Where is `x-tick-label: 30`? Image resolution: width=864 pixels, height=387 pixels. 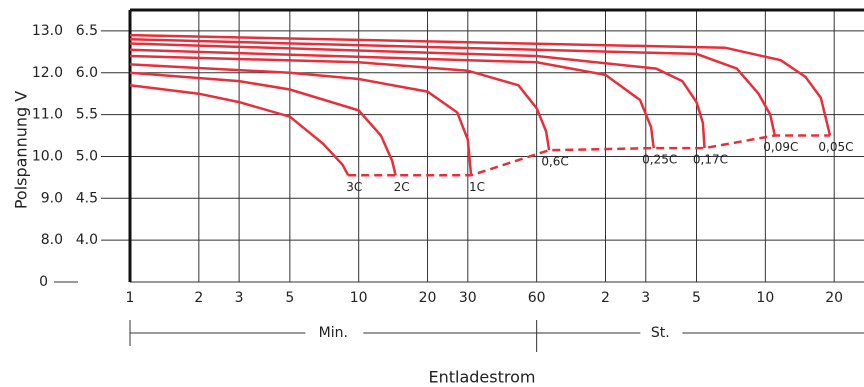 x-tick-label: 30 is located at coordinates (468, 298).